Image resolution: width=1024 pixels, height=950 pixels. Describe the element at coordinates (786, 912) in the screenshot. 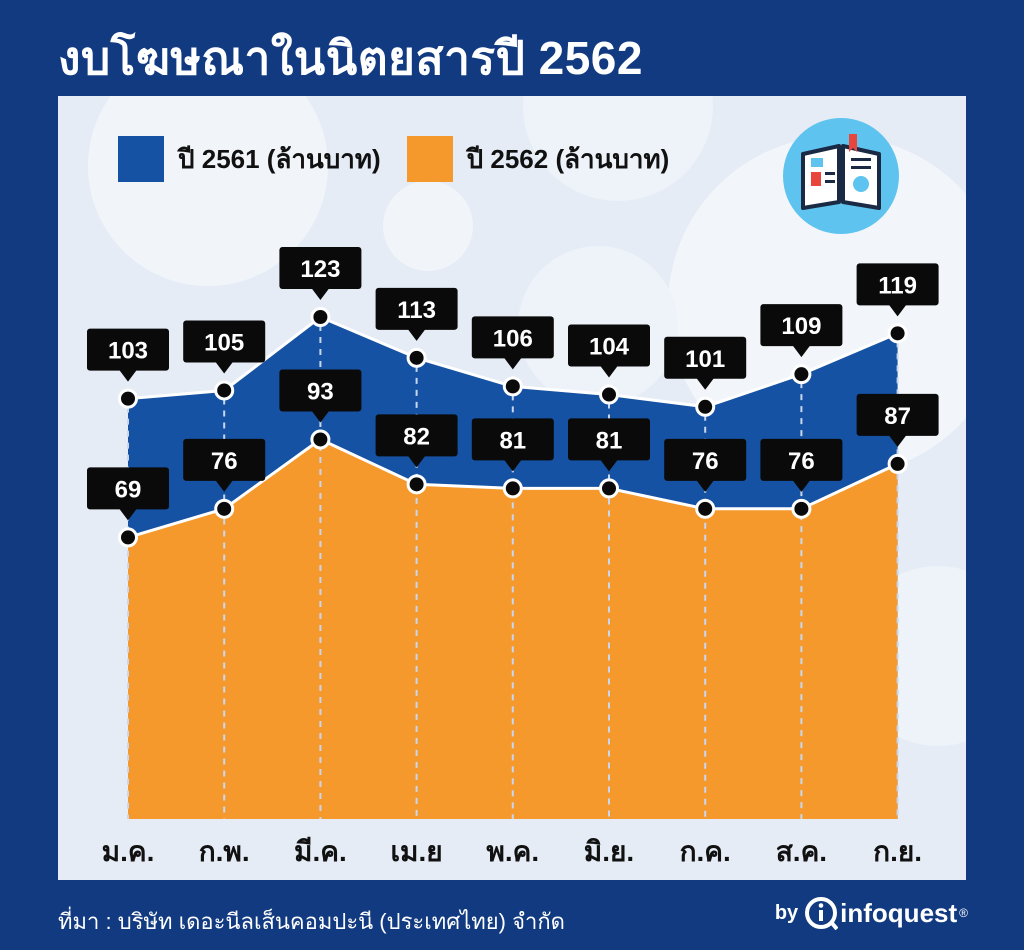

I see `brand-by-text: by` at that location.